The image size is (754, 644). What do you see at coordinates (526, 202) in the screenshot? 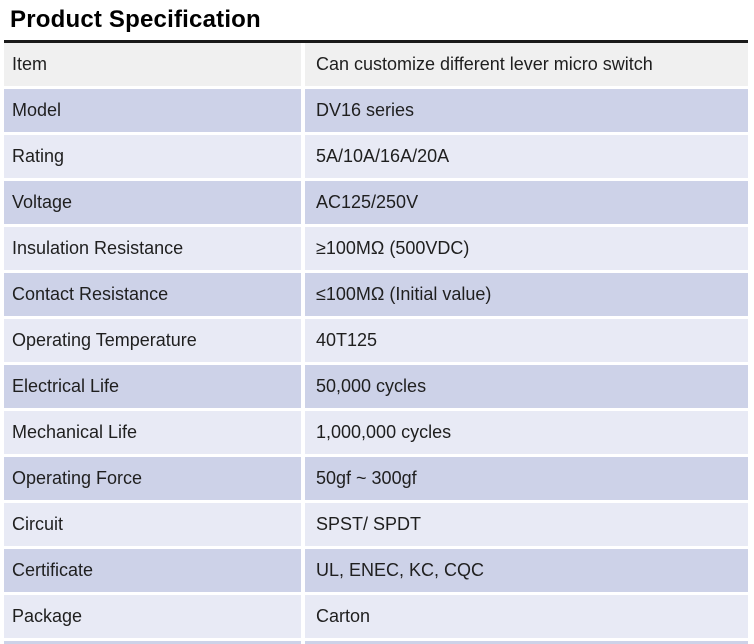
I see `spec-value-cell: AC125/250V` at bounding box center [526, 202].